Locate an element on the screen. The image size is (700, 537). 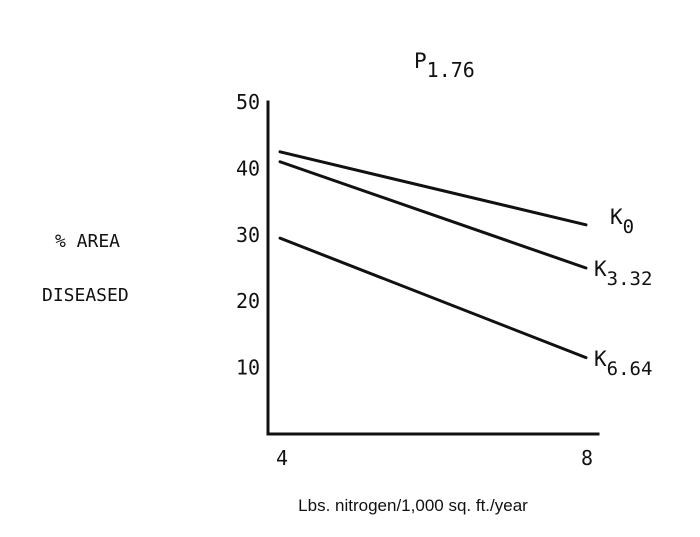
series-label-sub-0: 0 is located at coordinates (628, 227).